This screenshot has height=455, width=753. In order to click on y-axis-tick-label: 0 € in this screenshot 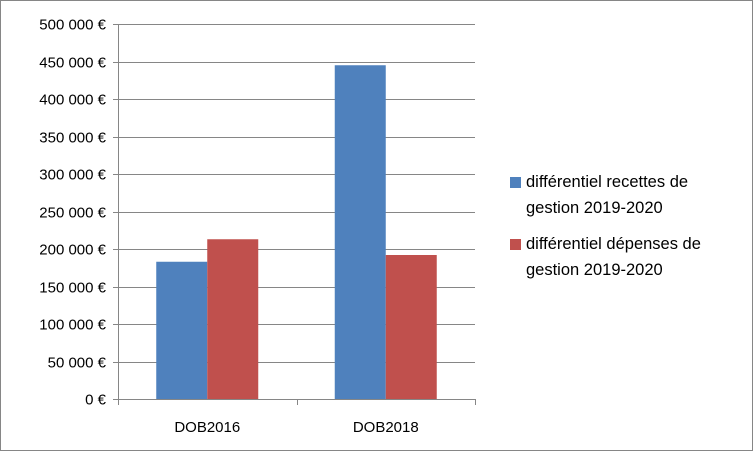, I will do `click(96, 400)`.